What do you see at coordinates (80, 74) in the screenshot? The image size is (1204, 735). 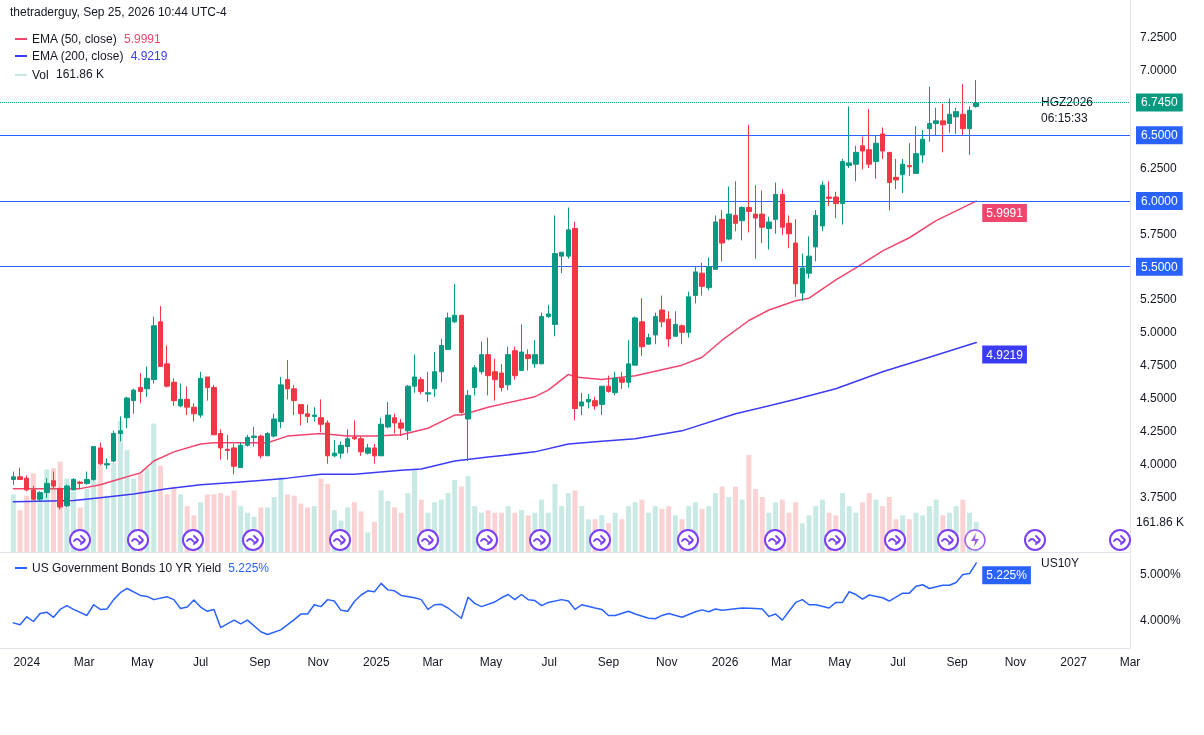 I see `annotation: 161.86 K` at bounding box center [80, 74].